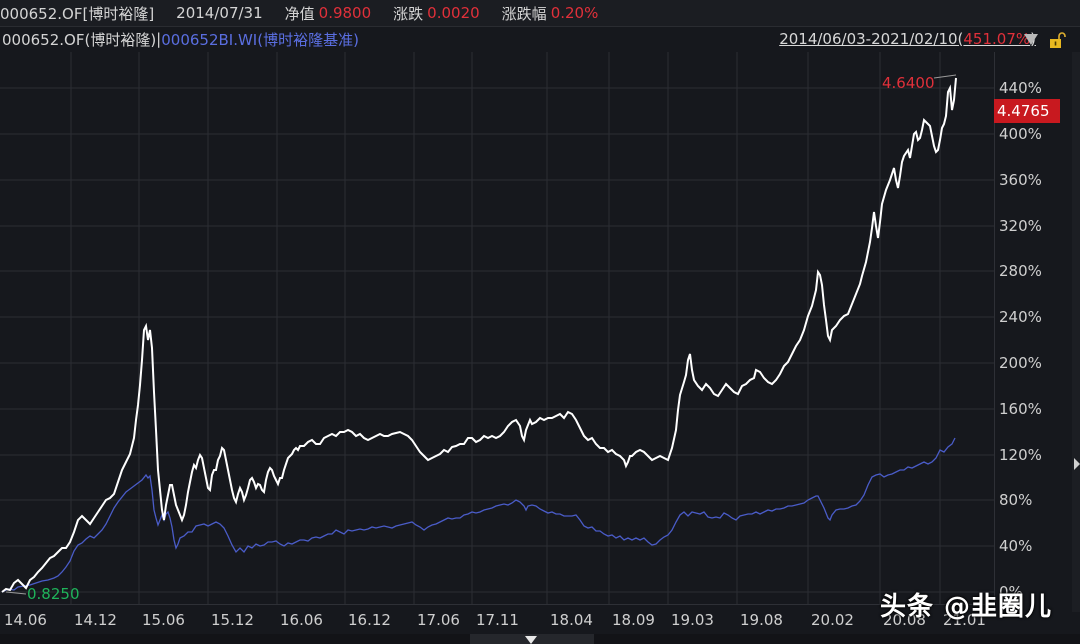  I want to click on y-tick: 120%, so click(1020, 455).